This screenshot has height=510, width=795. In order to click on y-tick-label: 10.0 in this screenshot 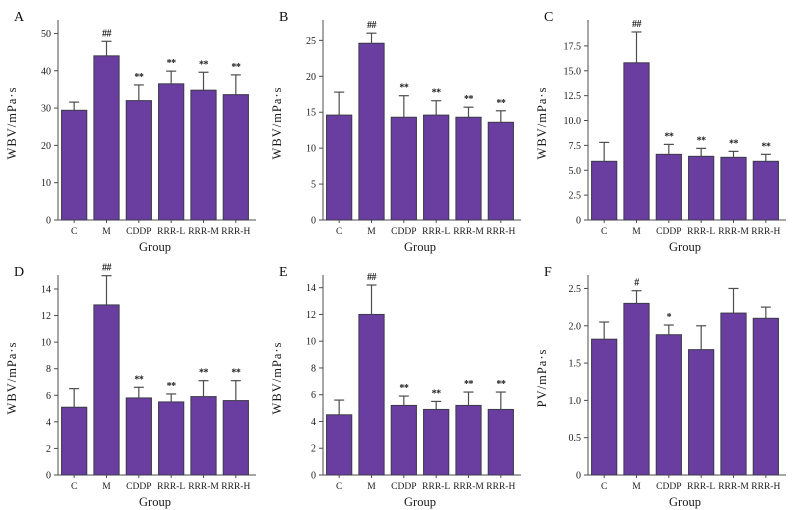, I will do `click(573, 121)`.